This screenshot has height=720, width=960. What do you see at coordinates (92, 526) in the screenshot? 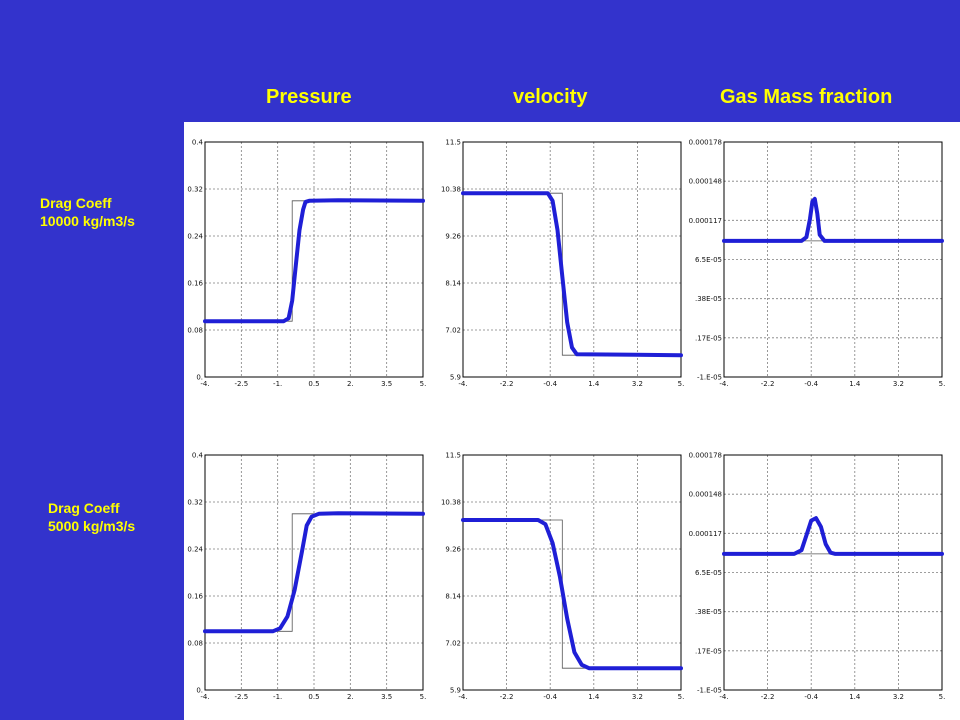
I see `row-label-line2: 5000 kg/m3/s` at bounding box center [92, 526].